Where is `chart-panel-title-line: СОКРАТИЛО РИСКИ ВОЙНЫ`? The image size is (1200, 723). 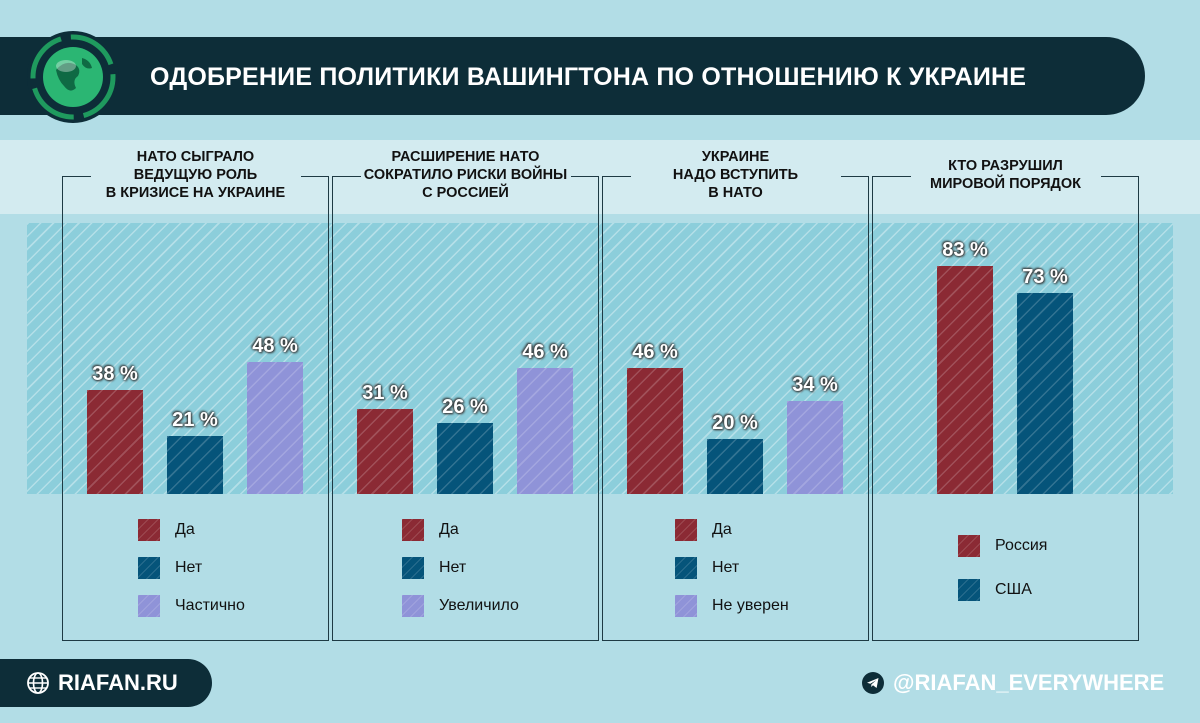
chart-panel-title-line: СОКРАТИЛО РИСКИ ВОЙНЫ is located at coordinates (465, 175).